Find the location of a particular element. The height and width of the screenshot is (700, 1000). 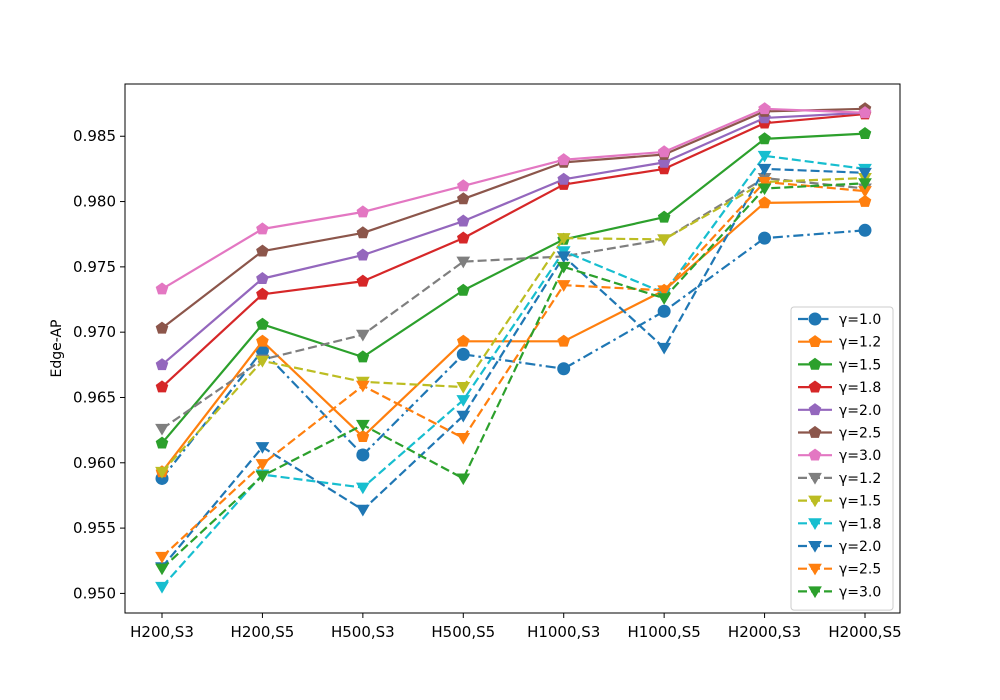

legend-entry: γ=3.0 is located at coordinates (839, 456).